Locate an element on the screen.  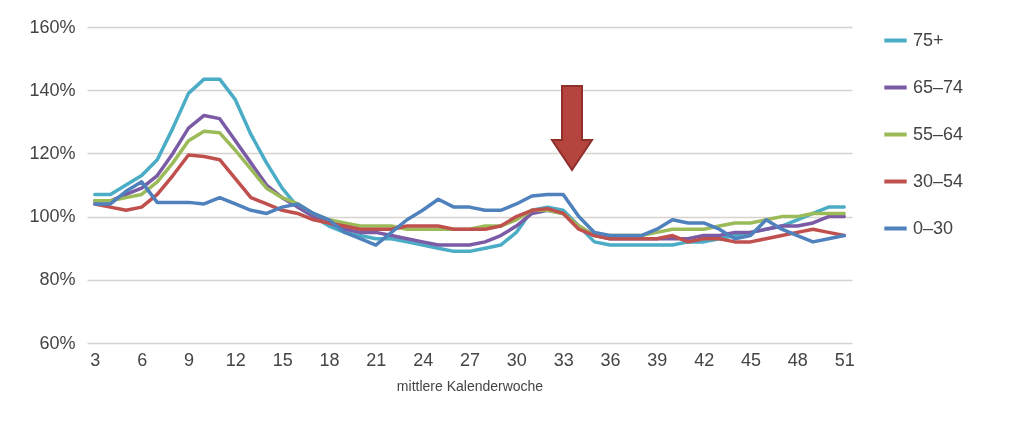
x-tick-label: 36 is located at coordinates (610, 359).